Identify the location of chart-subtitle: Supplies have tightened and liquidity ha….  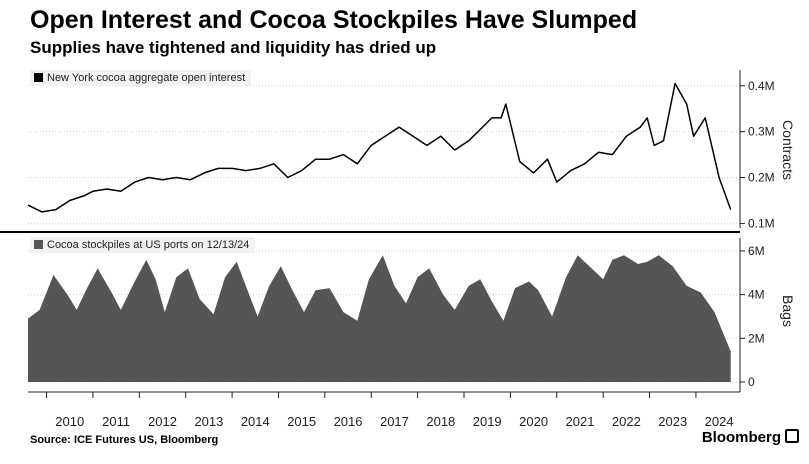
(233, 47).